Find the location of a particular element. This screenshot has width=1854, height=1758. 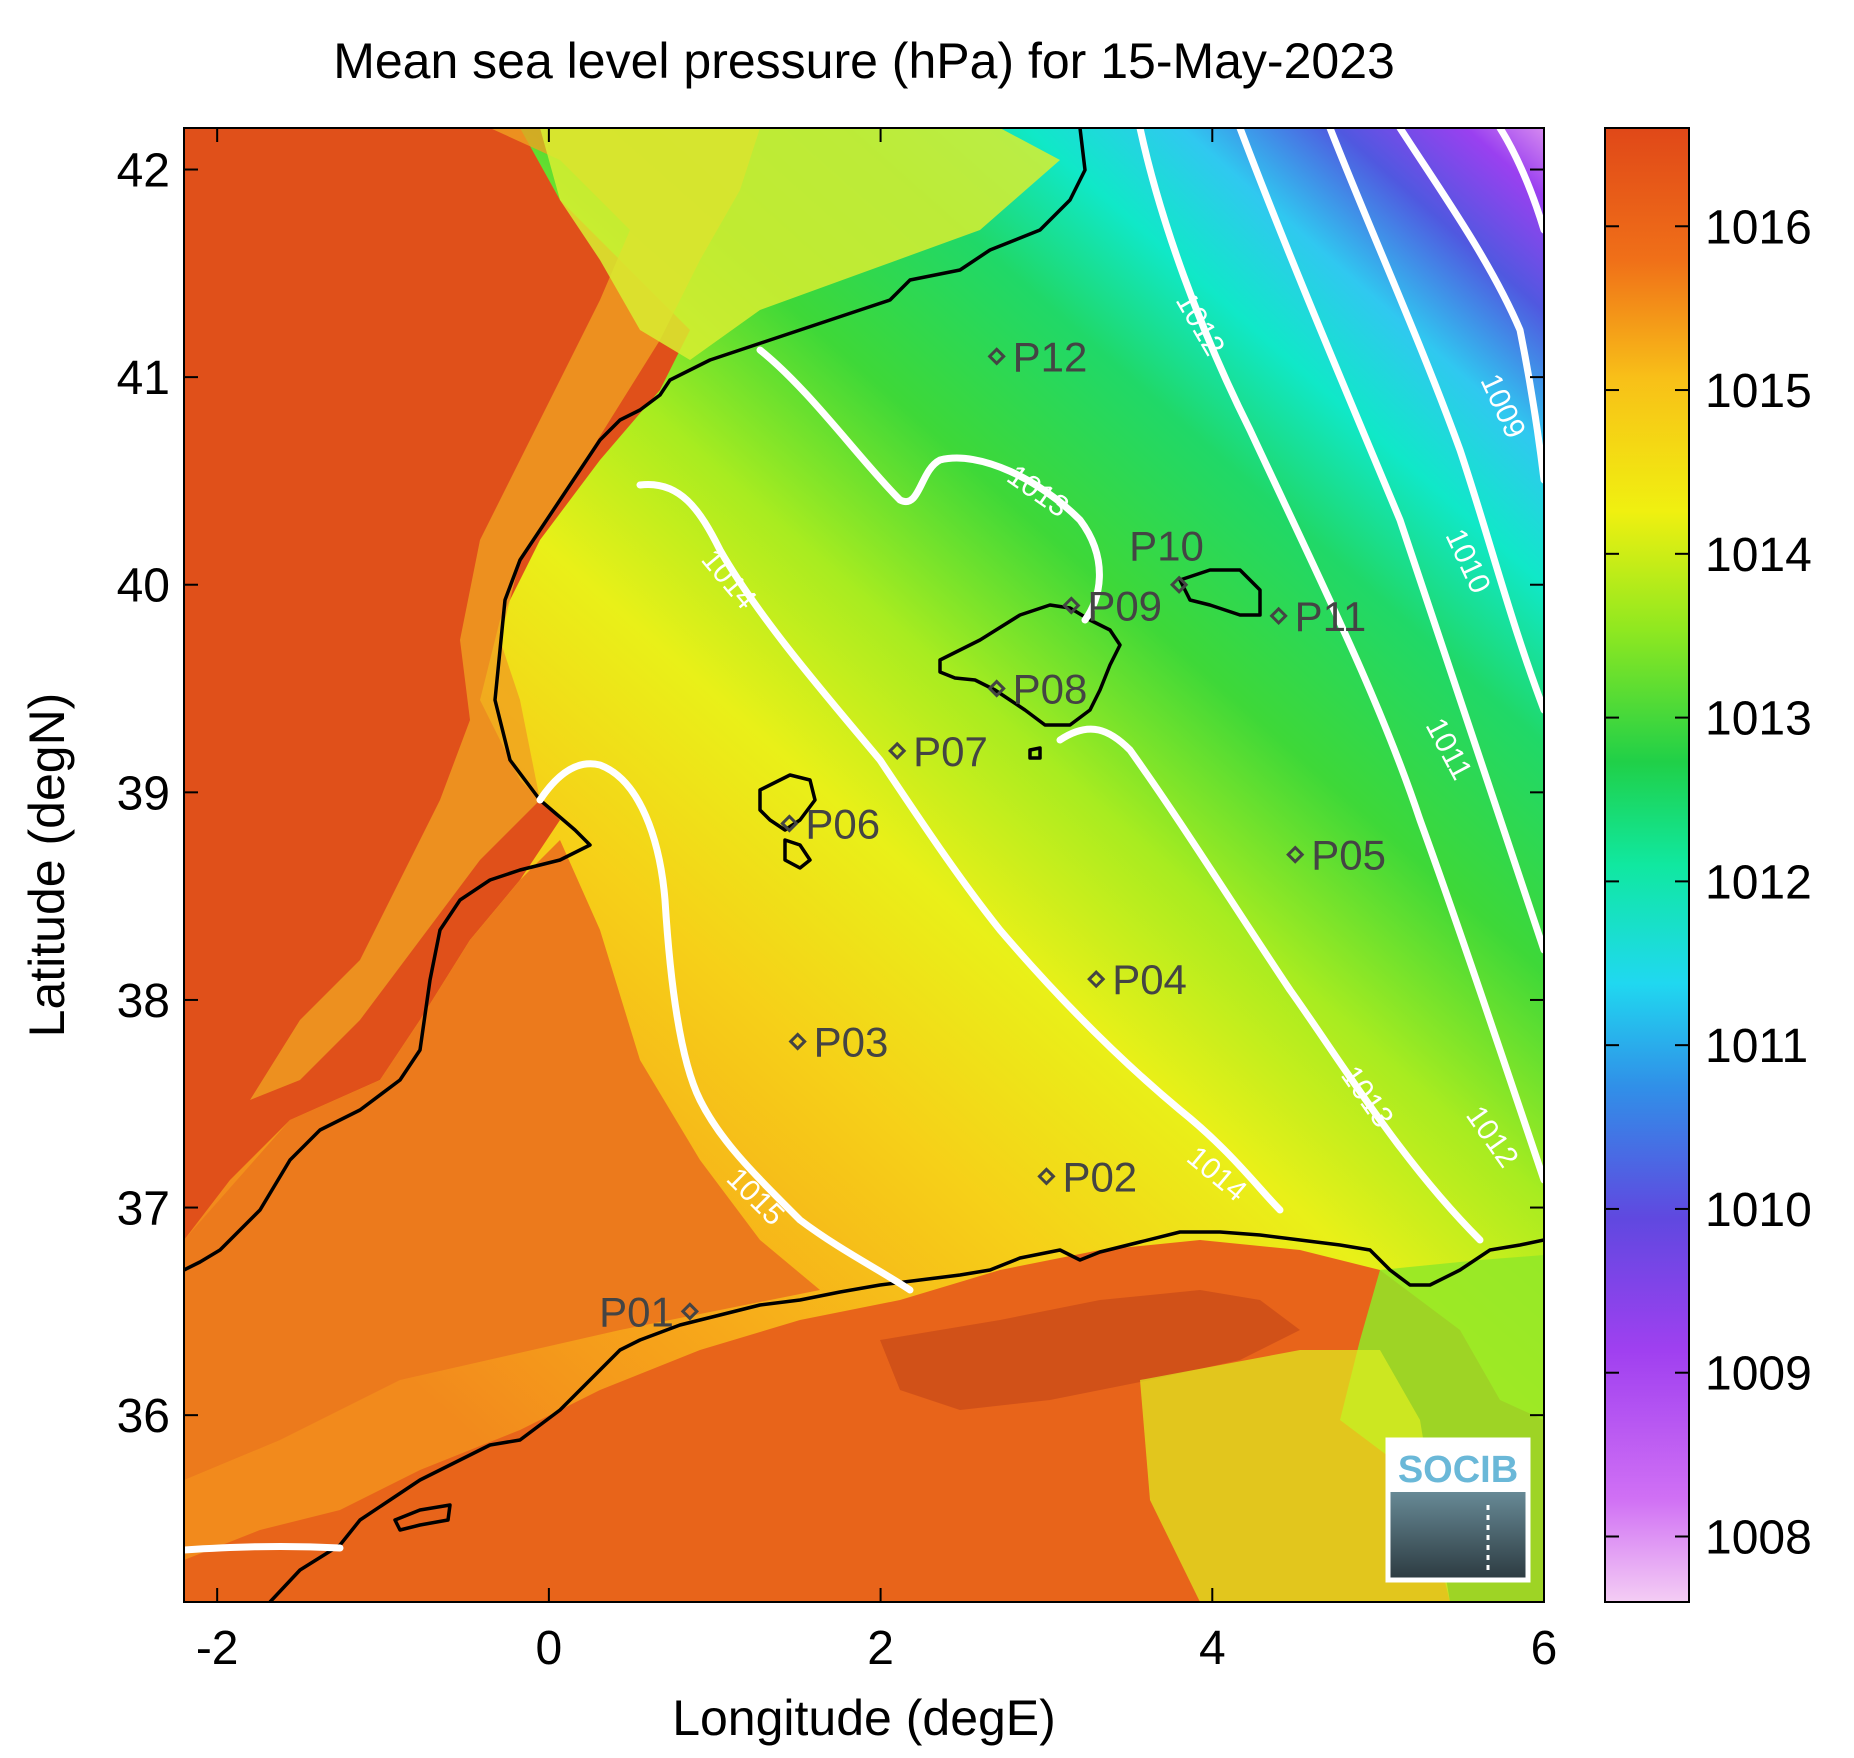

x-tick-label: 4 is located at coordinates (1212, 1648).